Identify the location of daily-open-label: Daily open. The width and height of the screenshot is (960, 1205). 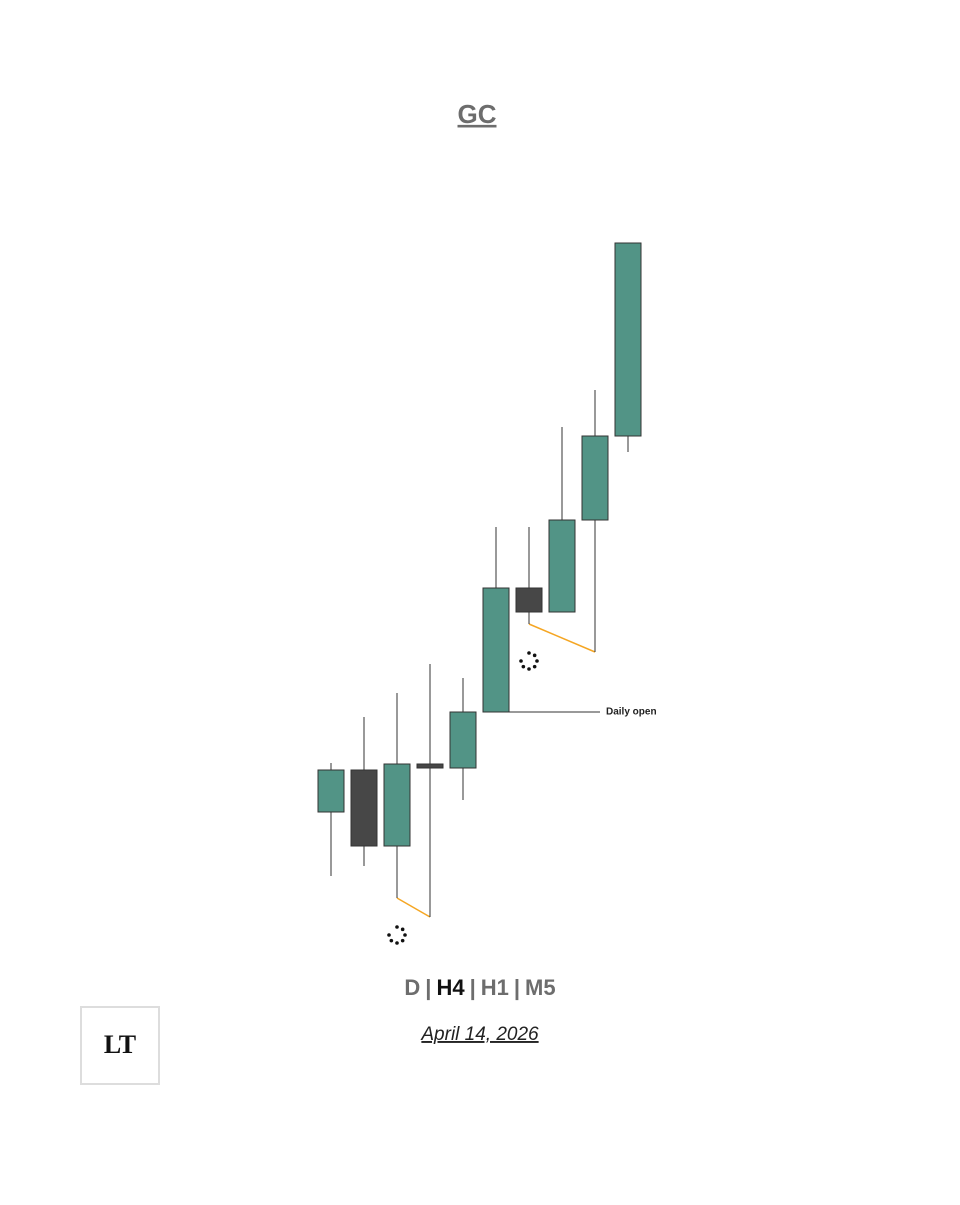
(631, 712).